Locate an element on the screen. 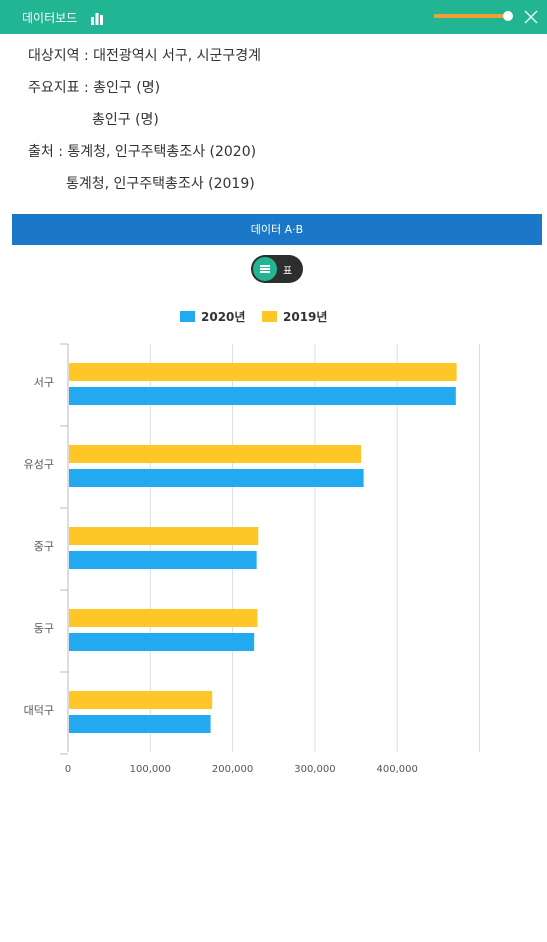 Image resolution: width=547 pixels, height=942 pixels. x-tick-label: 300,000 is located at coordinates (314, 769).